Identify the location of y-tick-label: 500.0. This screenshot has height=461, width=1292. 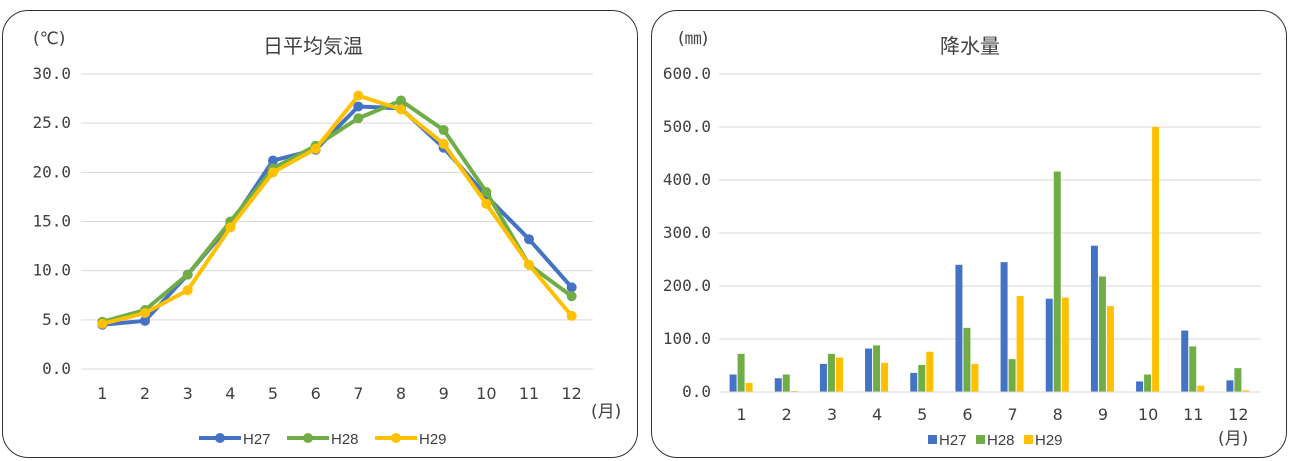
(687, 126).